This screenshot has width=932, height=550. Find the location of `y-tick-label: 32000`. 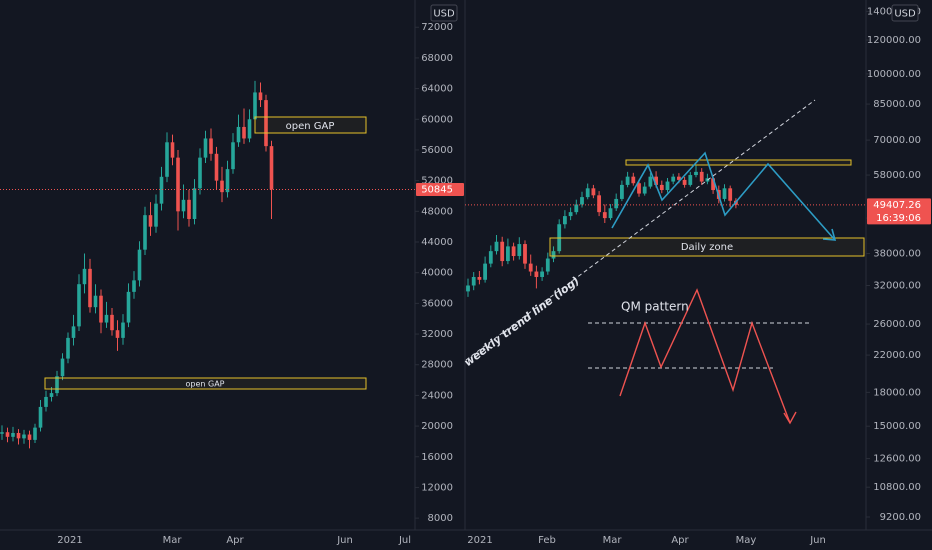

y-tick-label: 32000 is located at coordinates (437, 334).